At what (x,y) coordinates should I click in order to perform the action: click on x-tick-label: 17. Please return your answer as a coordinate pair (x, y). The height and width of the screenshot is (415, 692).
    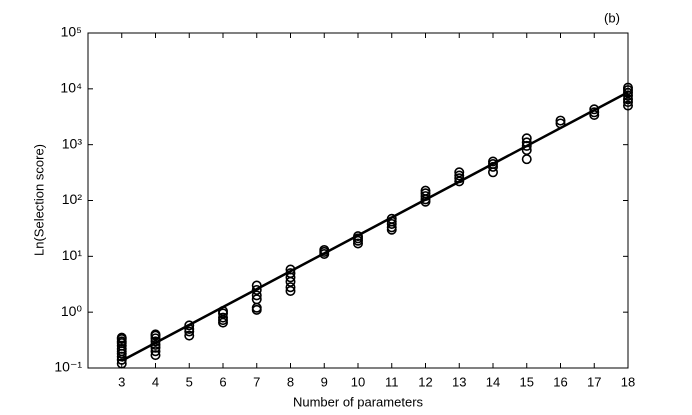
    Looking at the image, I should click on (594, 381).